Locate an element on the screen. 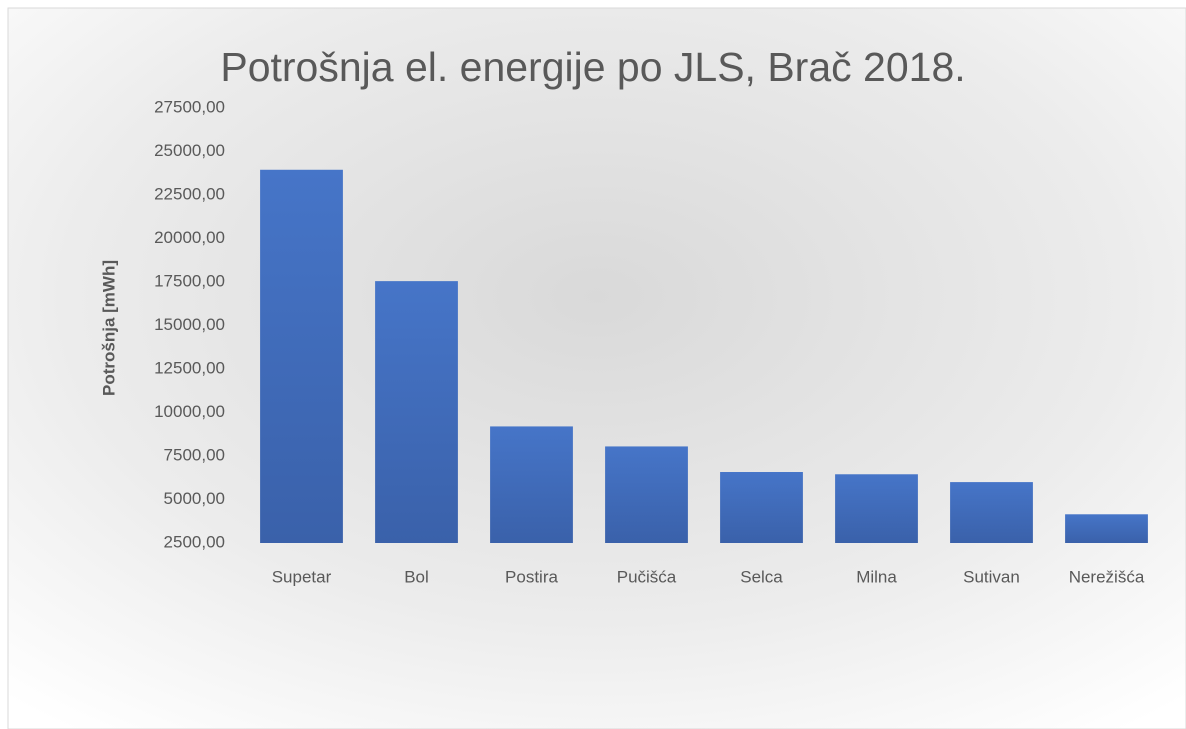 The width and height of the screenshot is (1186, 729). y-tick-label: 5000,00 is located at coordinates (194, 498).